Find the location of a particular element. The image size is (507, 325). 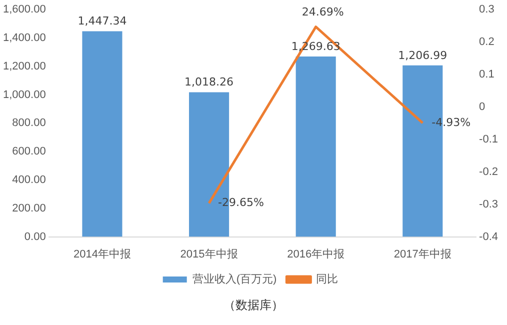

y-tick-label: 1,000.00 is located at coordinates (24, 94).